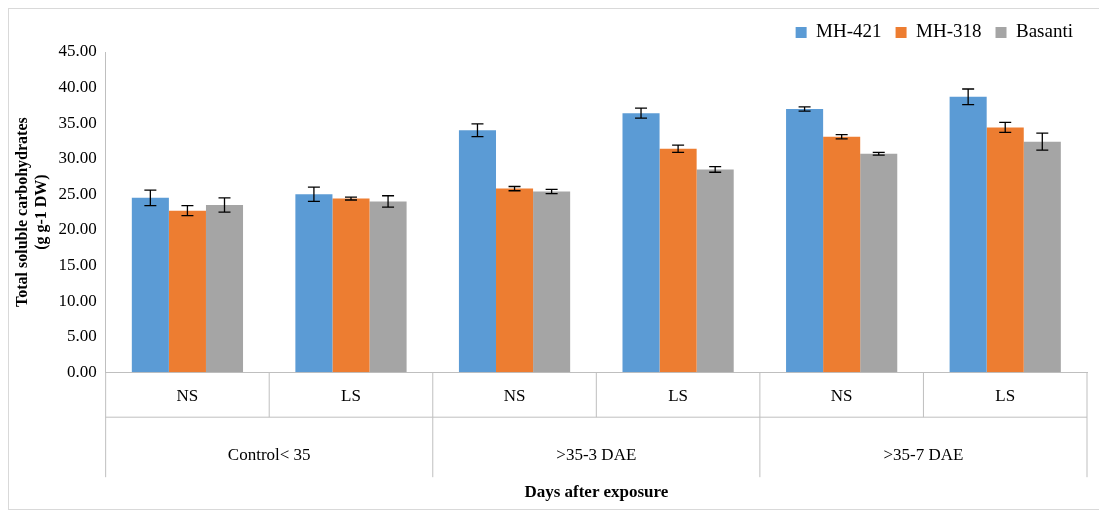  Describe the element at coordinates (77, 122) in the screenshot. I see `y-tick-label: 35.00` at that location.